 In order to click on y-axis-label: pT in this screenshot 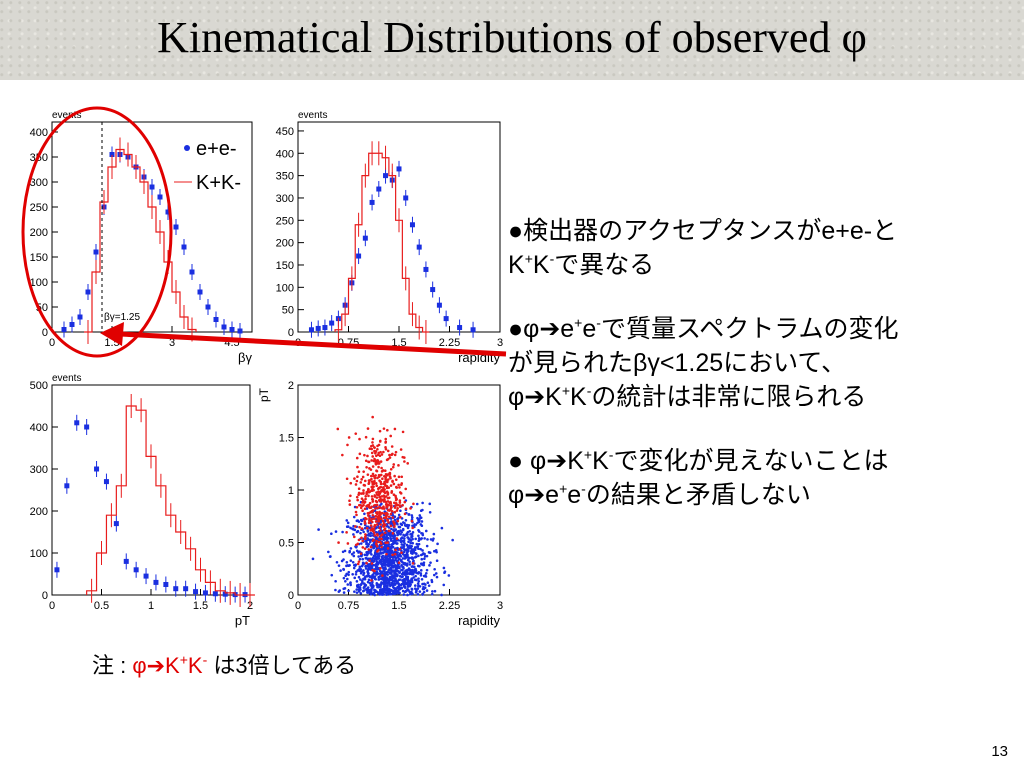, I will do `click(264, 394)`.